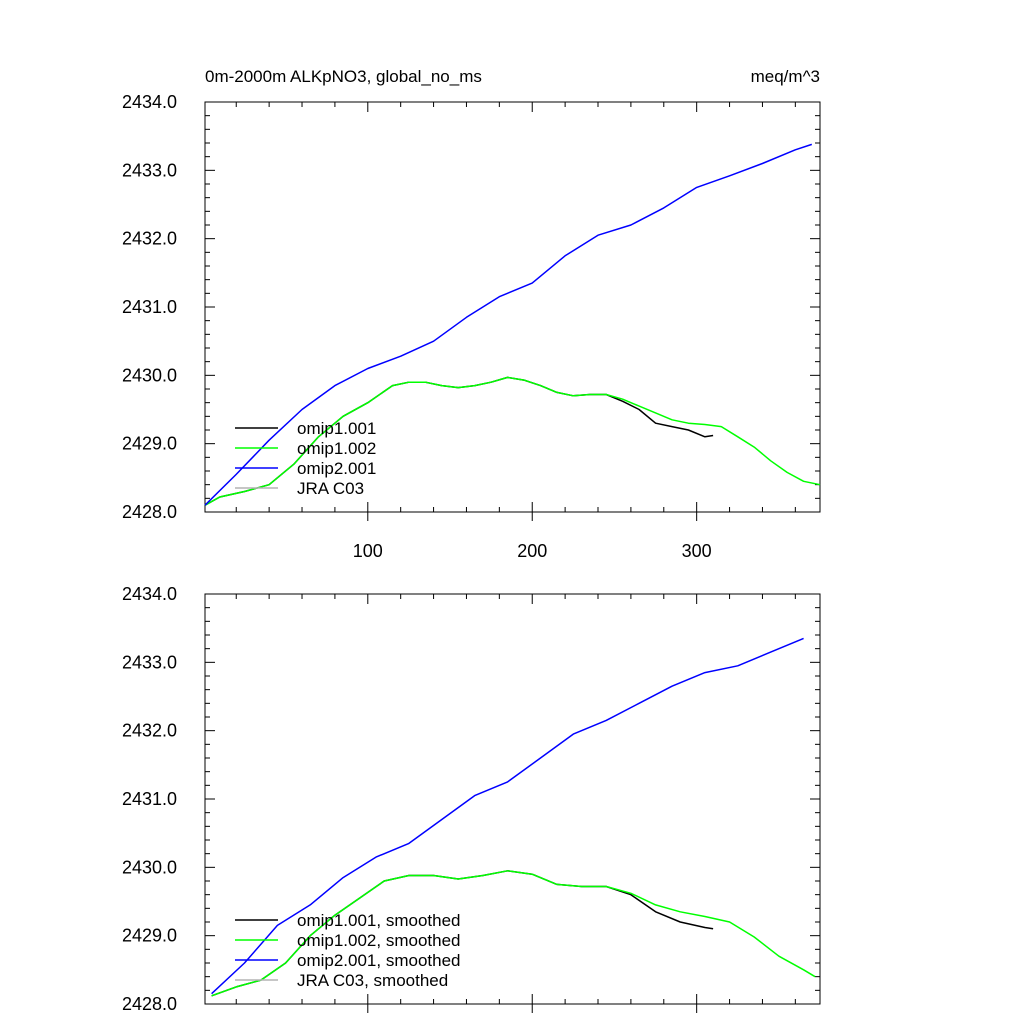 This screenshot has height=1029, width=1024. I want to click on legend-label: JRA C03, smoothed, so click(372, 980).